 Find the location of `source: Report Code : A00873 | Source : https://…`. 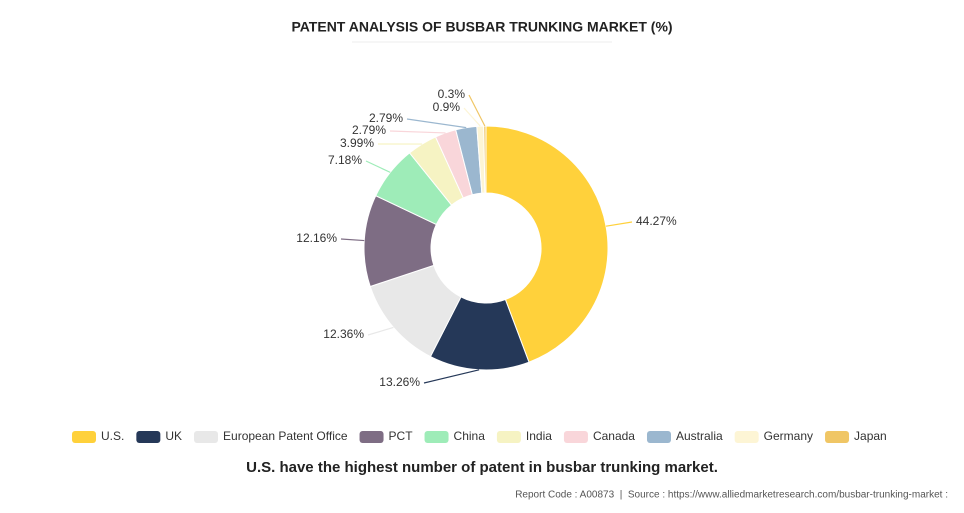

source: Report Code : A00873 | Source : https://… is located at coordinates (731, 495).